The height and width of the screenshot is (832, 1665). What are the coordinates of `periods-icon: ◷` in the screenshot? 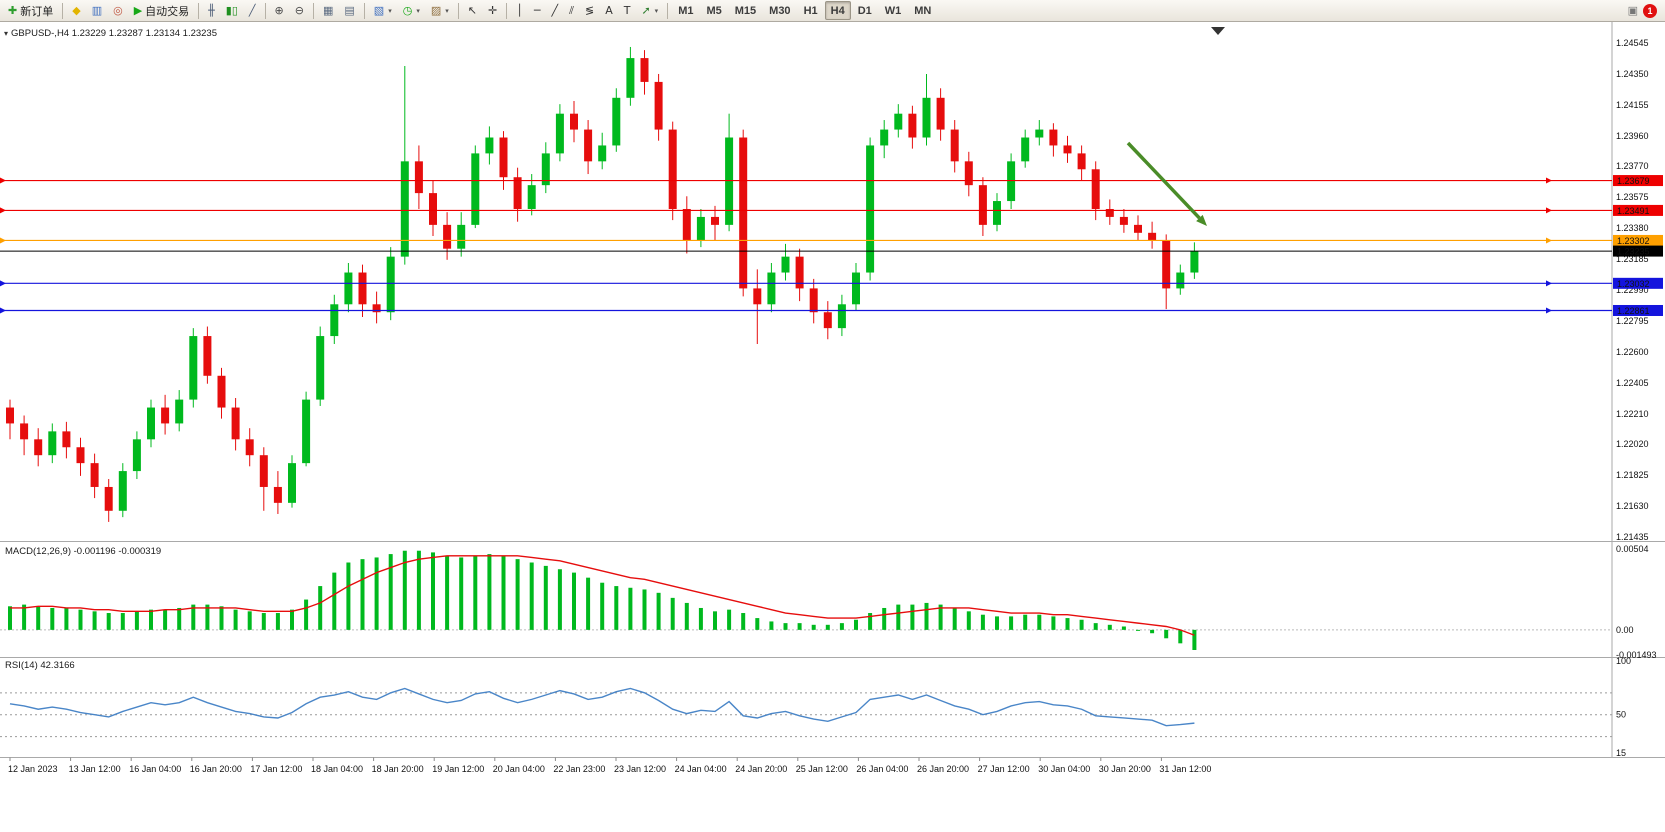 It's located at (407, 10).